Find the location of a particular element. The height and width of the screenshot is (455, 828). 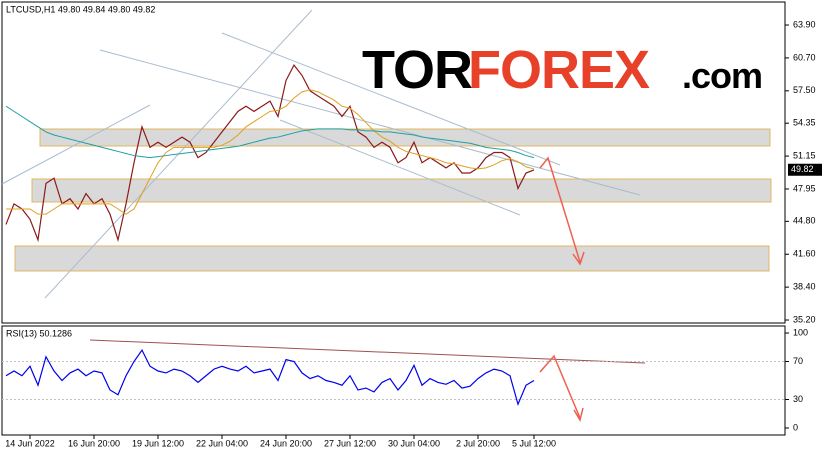

arrows is located at coordinates (562, 289).